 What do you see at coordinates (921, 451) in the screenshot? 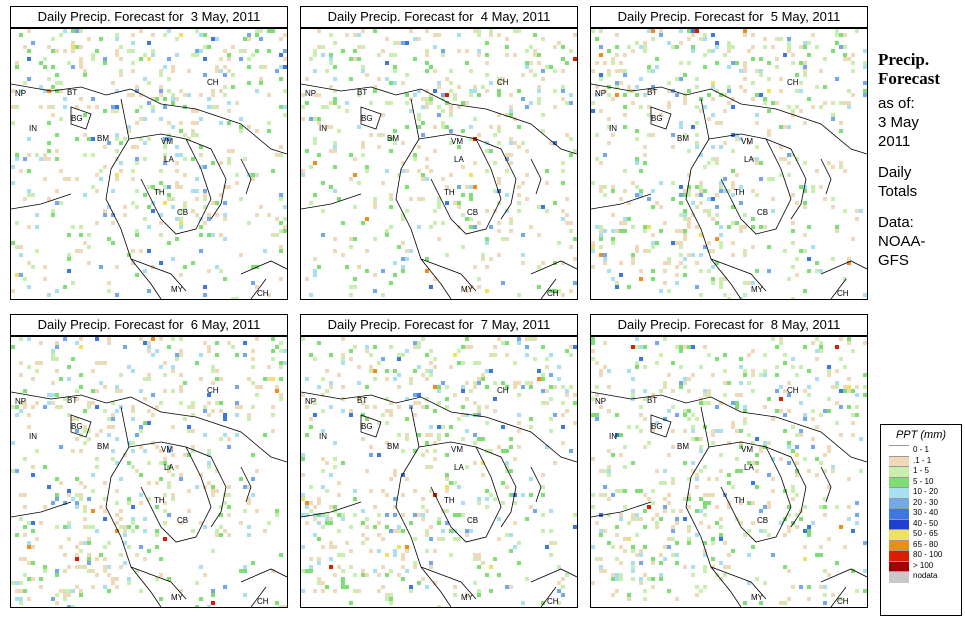
I see `legend-entry: 0 - 1` at bounding box center [921, 451].